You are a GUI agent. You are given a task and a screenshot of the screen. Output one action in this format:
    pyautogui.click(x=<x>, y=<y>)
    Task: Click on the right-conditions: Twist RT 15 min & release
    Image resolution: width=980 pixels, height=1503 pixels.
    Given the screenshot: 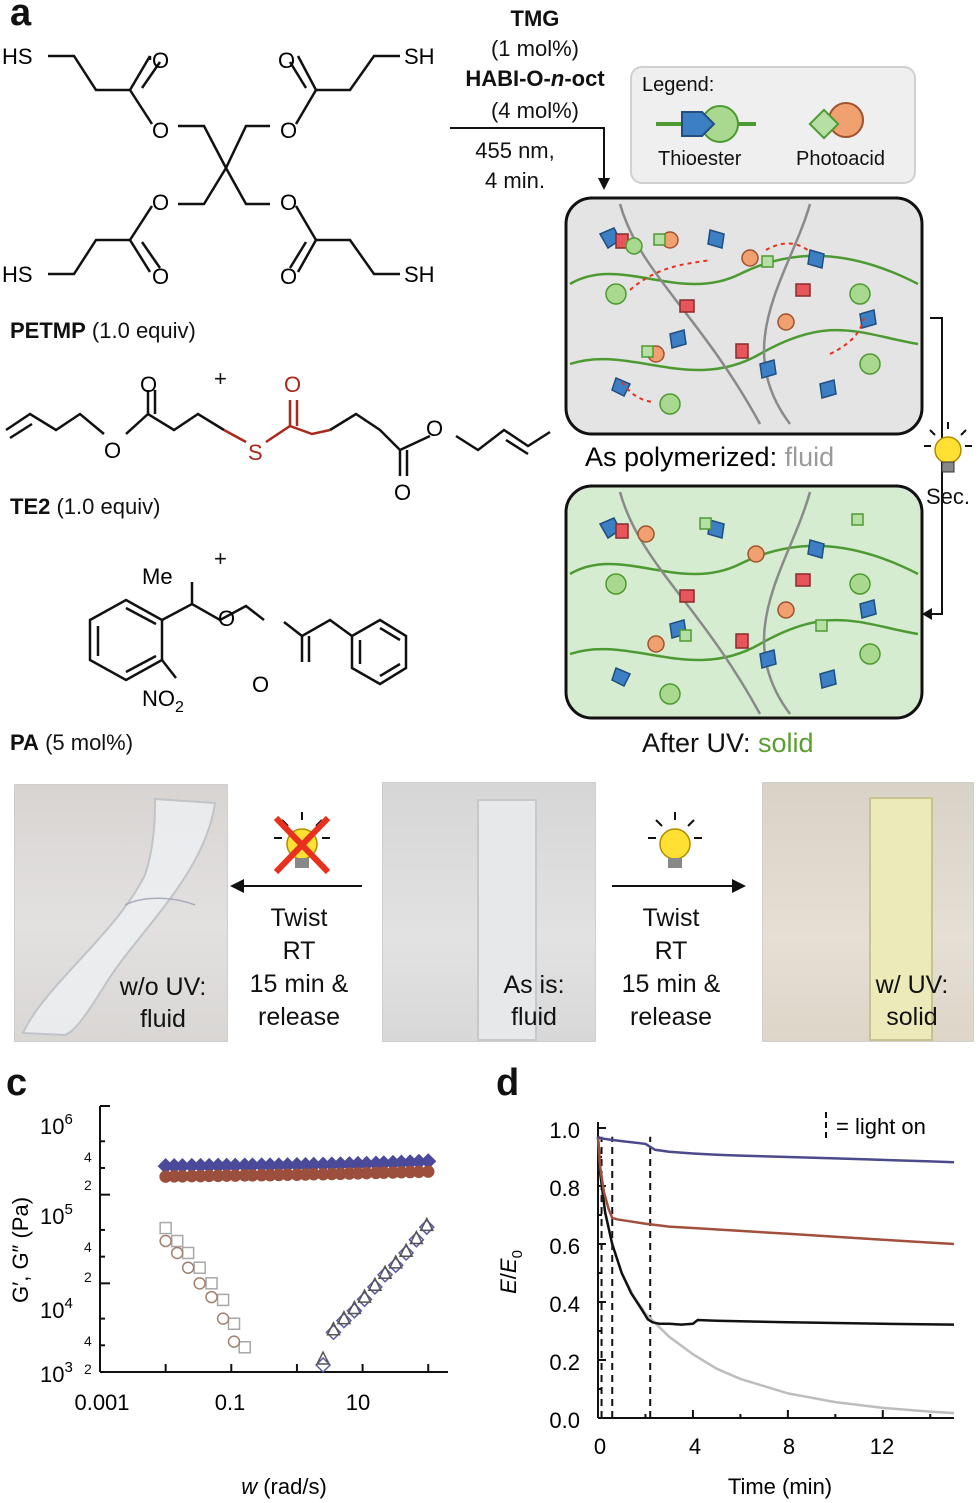 What is the action you would take?
    pyautogui.click(x=671, y=967)
    